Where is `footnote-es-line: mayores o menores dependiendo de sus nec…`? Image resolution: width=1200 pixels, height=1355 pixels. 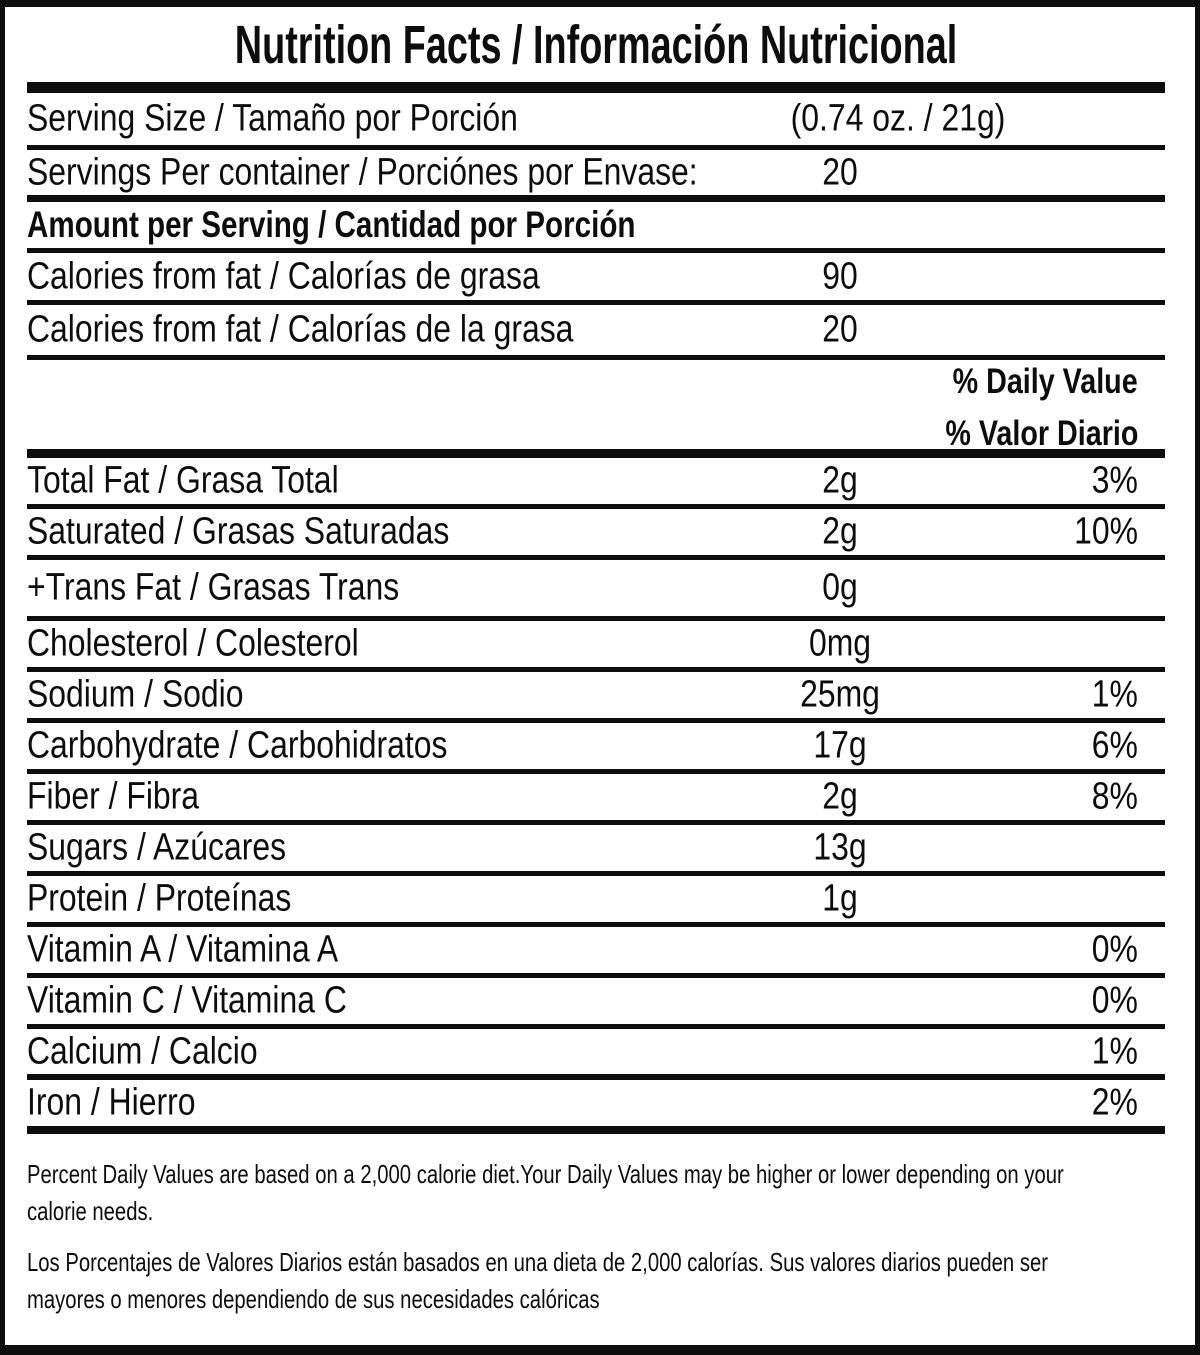
footnote-es-line: mayores o menores dependiendo de sus nec… is located at coordinates (313, 1299).